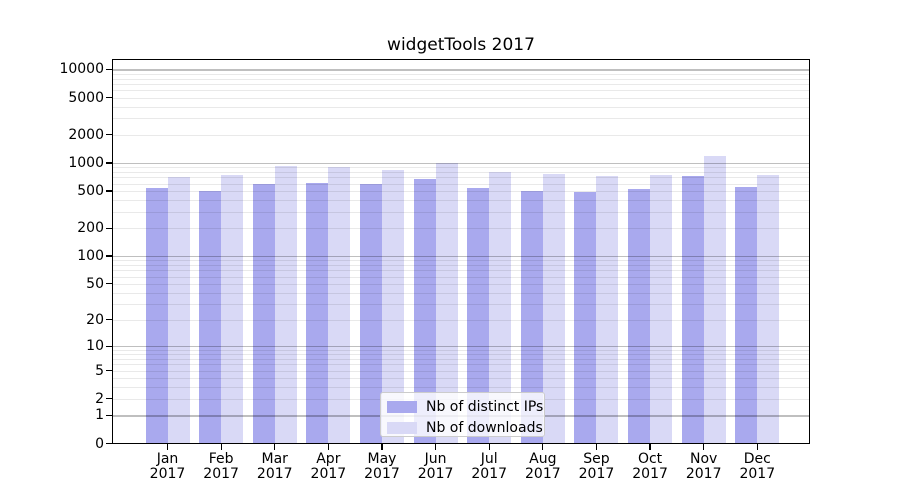 This screenshot has width=900, height=500. Describe the element at coordinates (274, 466) in the screenshot. I see `x-tick-label-mar: Mar 2017` at that location.